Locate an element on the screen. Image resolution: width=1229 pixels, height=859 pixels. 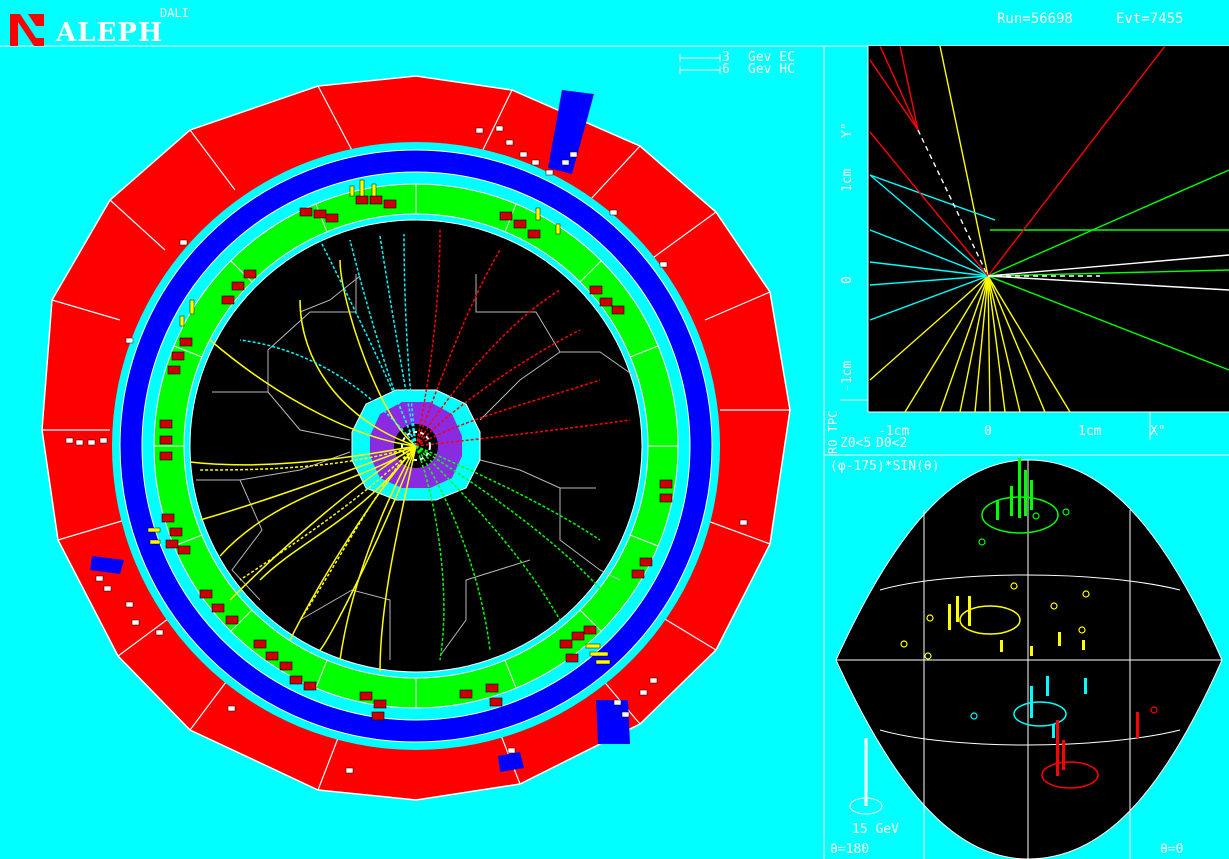
vertex-view-canvas is located at coordinates (1048, 229).